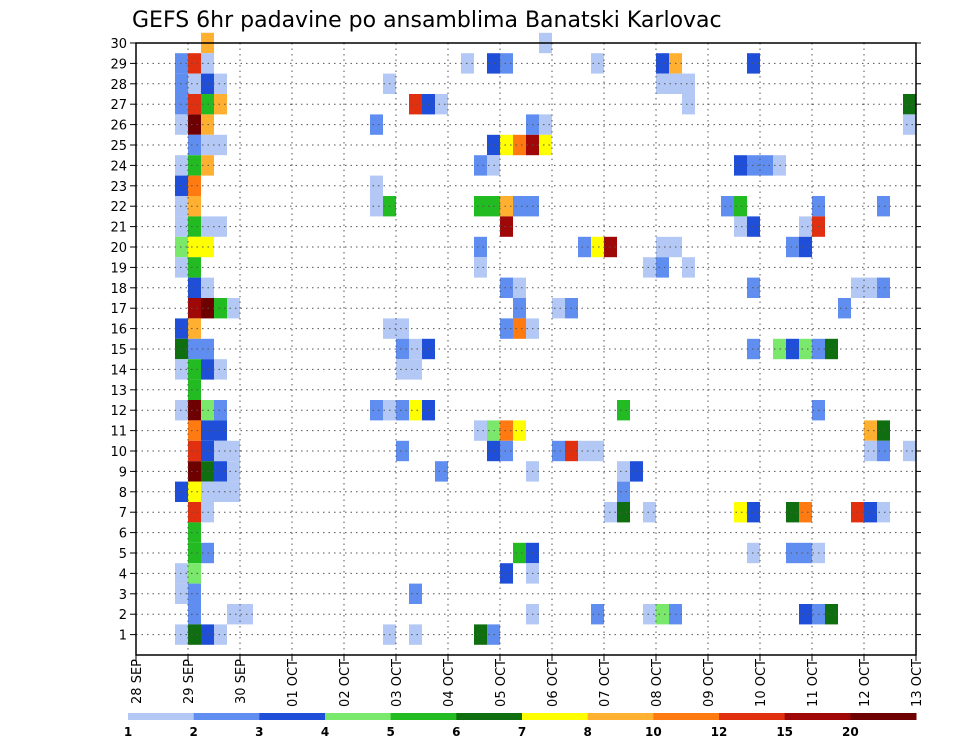 The image size is (960, 742). I want to click on y-tick-label: 15, so click(118, 350).